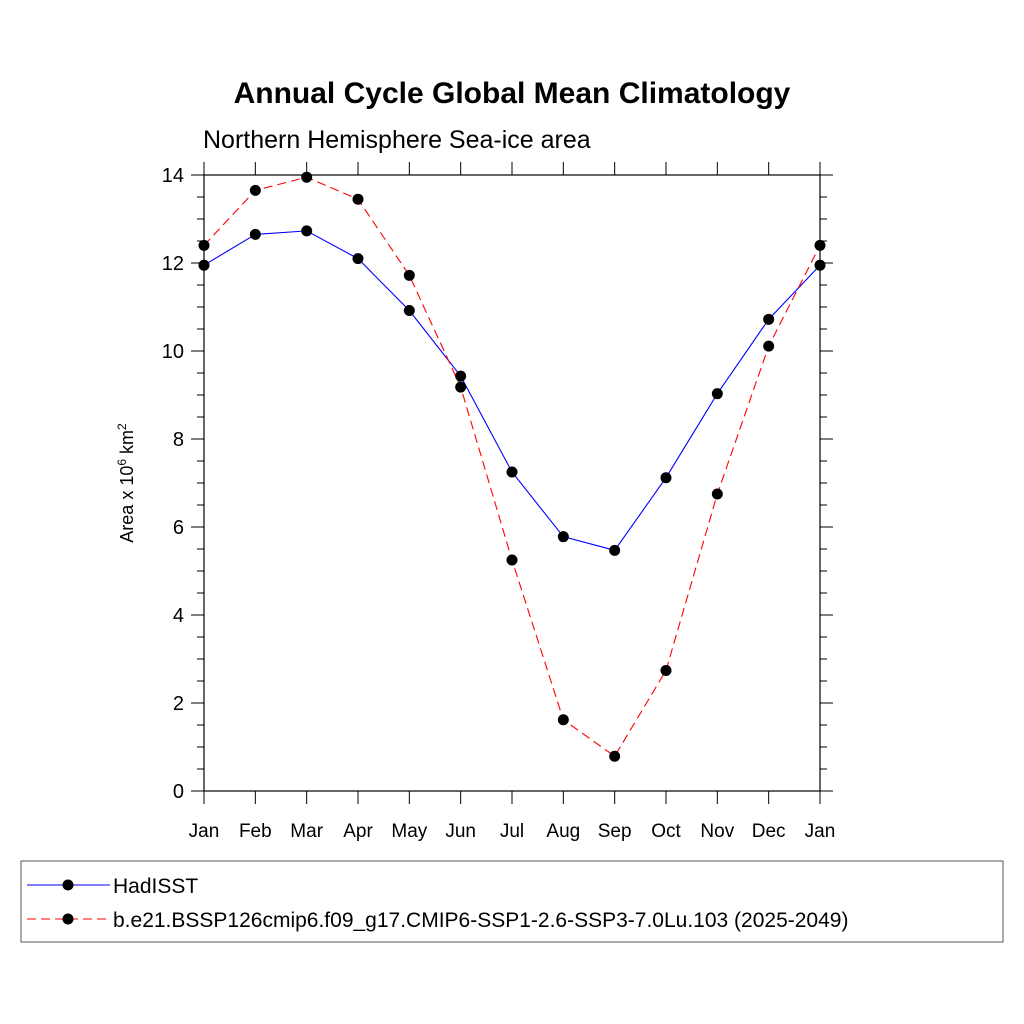 The height and width of the screenshot is (1024, 1024). I want to click on x-tick-label: May, so click(409, 831).